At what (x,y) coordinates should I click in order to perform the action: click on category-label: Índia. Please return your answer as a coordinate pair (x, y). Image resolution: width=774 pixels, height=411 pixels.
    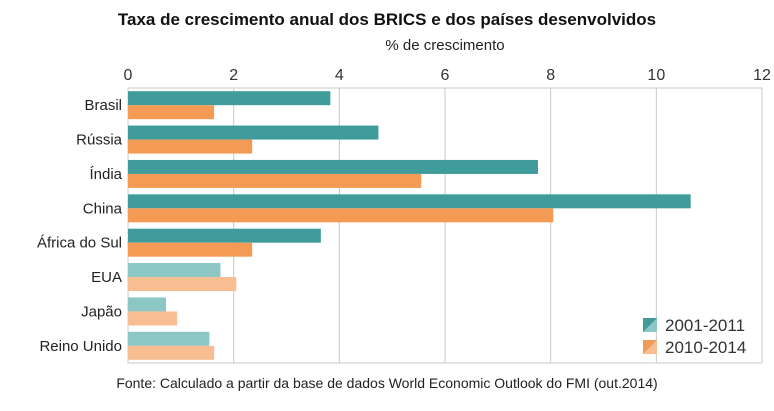
    Looking at the image, I should click on (105, 174).